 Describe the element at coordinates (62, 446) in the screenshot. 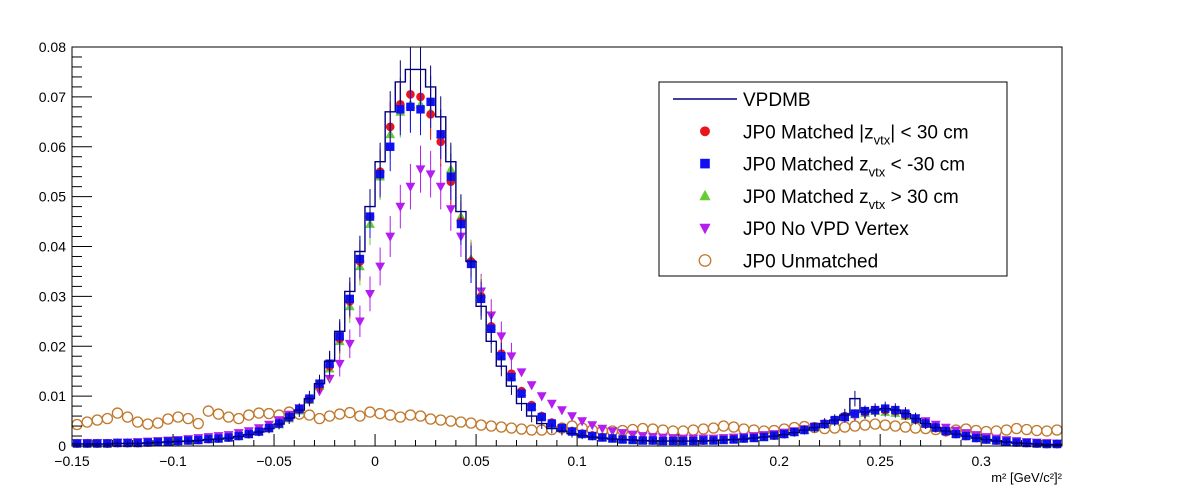

I see `y-tick-label: 0` at that location.